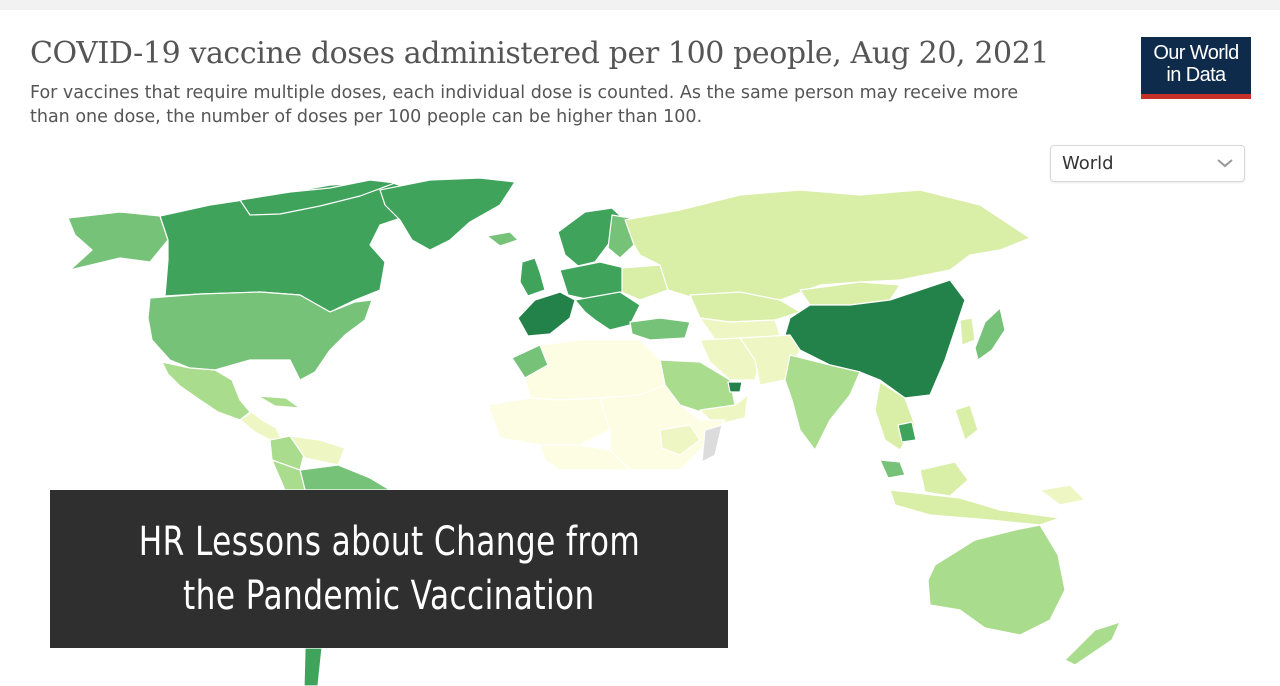 Image resolution: width=1280 pixels, height=686 pixels. What do you see at coordinates (260, 336) in the screenshot?
I see `map-country-usa` at bounding box center [260, 336].